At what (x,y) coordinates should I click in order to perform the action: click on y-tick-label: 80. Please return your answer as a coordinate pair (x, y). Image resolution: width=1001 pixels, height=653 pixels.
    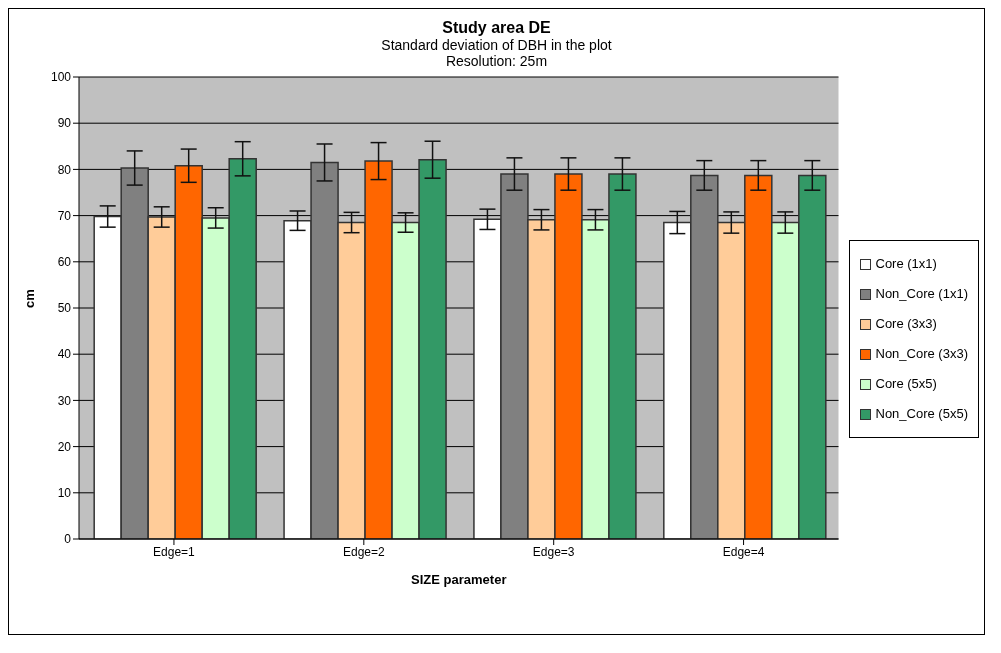
    Looking at the image, I should click on (64, 169).